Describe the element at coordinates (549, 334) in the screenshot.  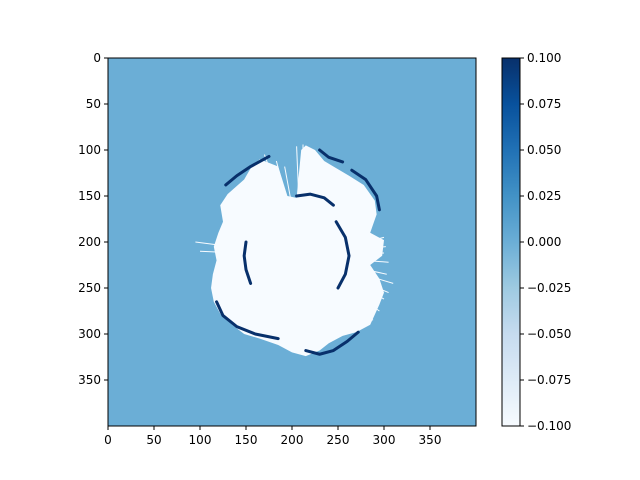
I see `colorbar-tick-label: −0.050` at that location.